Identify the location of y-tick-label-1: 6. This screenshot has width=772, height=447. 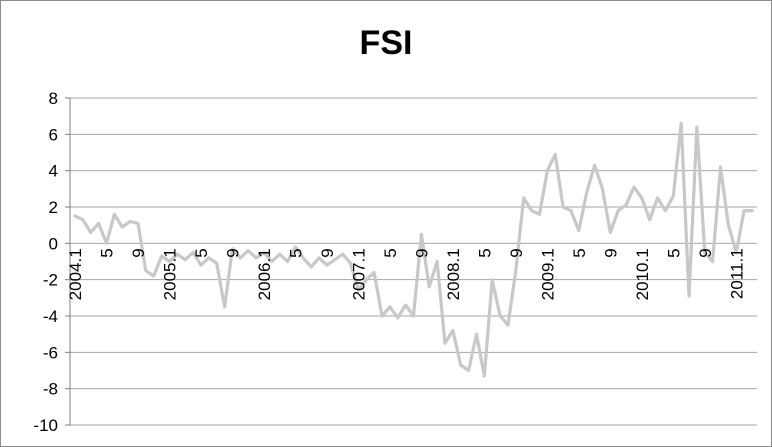
(53, 134).